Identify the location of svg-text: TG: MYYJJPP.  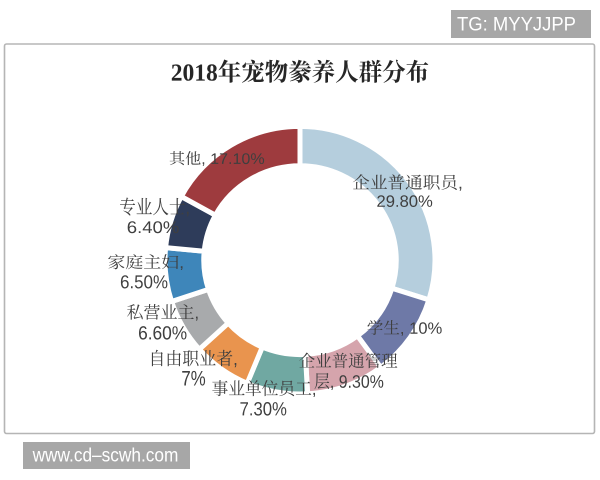
(516, 25).